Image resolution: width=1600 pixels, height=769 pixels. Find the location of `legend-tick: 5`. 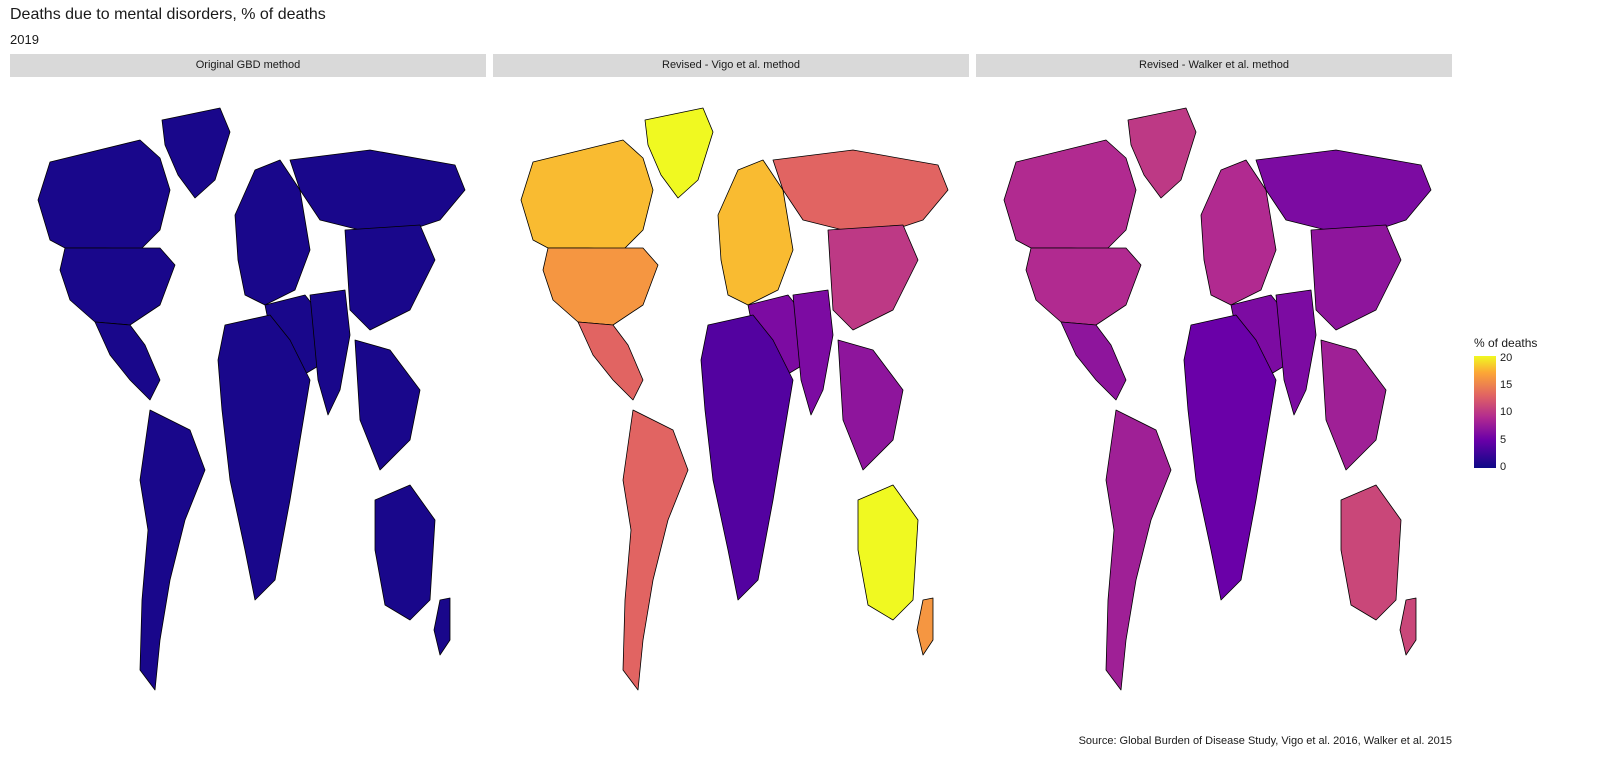

legend-tick: 5 is located at coordinates (1503, 440).